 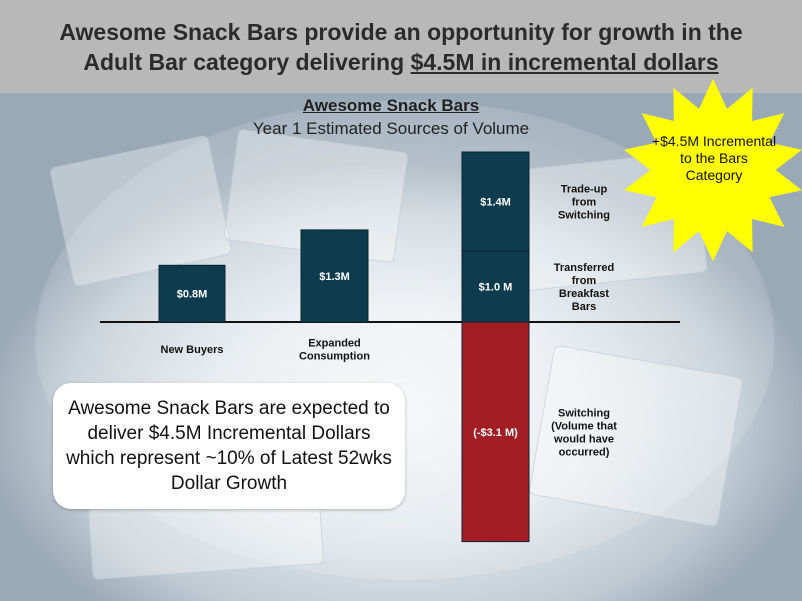 I want to click on starburst-callout-text: +$4.5M Incremental to the Bars Category, so click(x=714, y=158).